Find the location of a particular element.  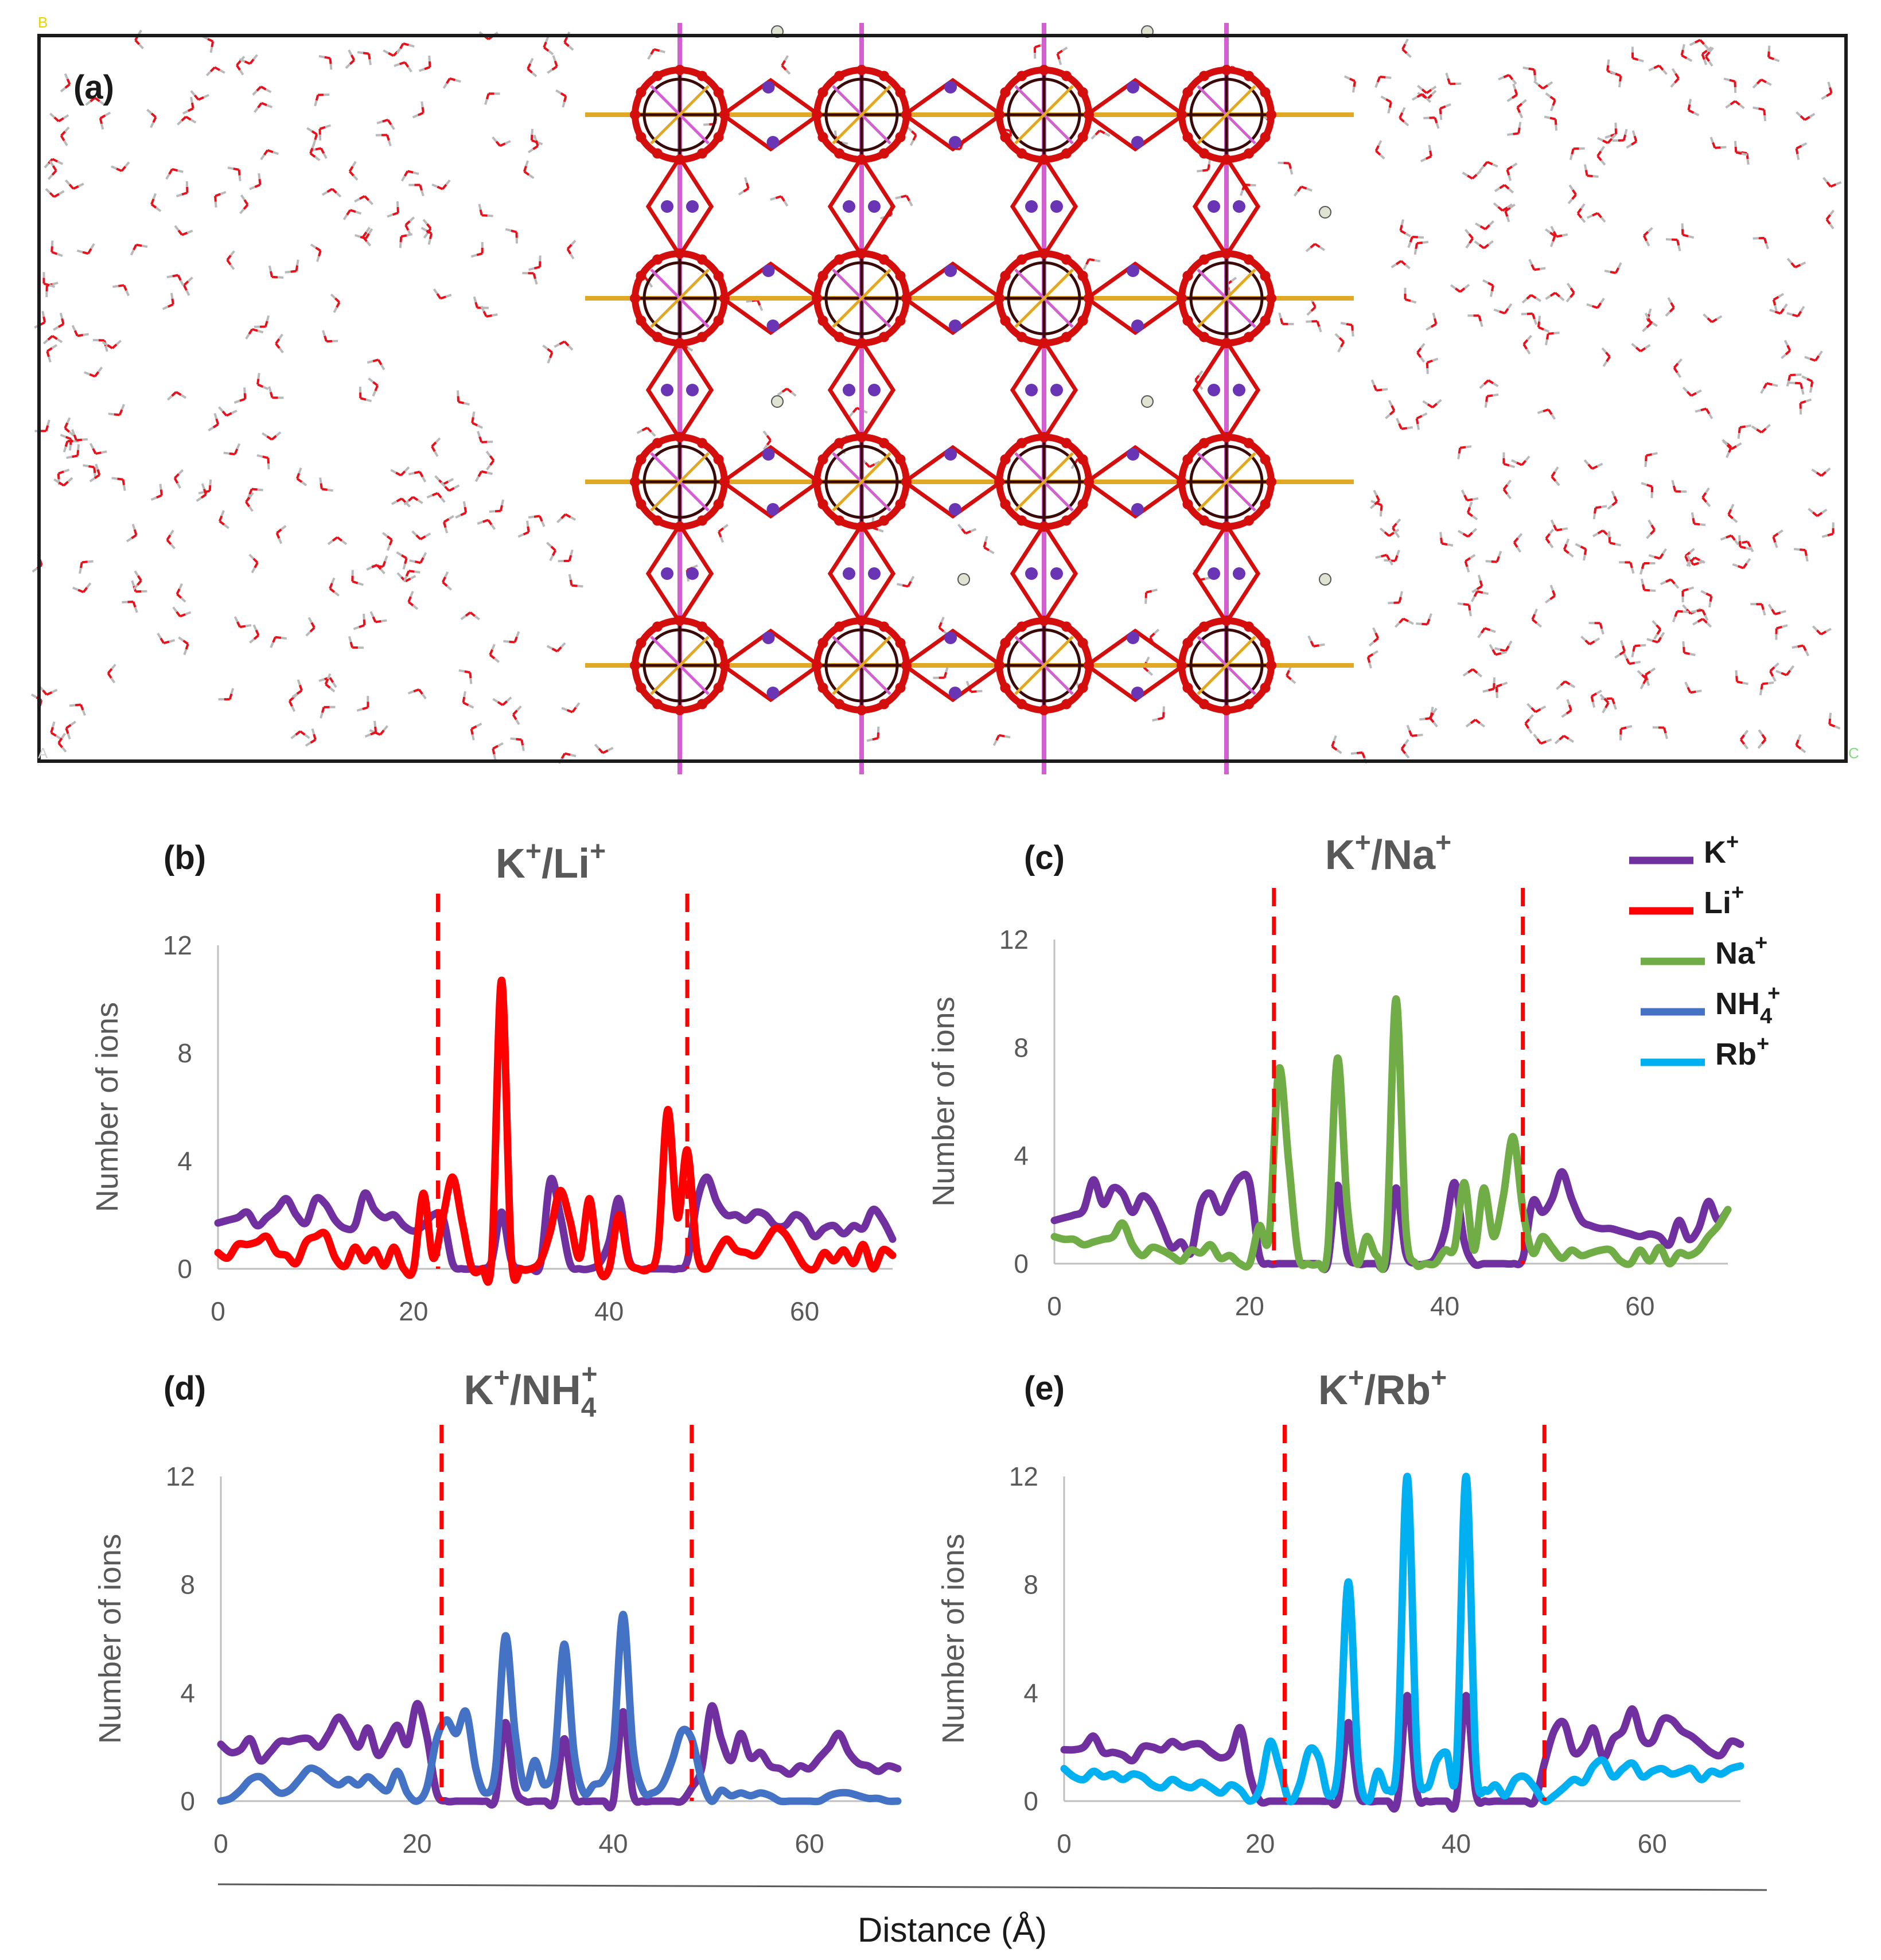

y-tick-label: 4 is located at coordinates (187, 1693).